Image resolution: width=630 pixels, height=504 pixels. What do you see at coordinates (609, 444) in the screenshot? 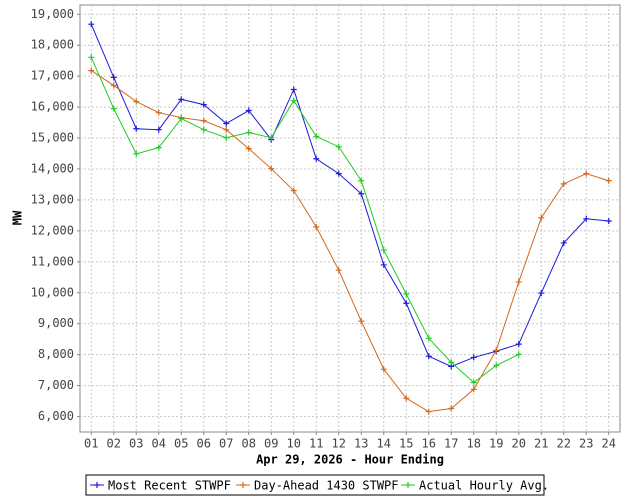
I see `x-tick-label: 24` at bounding box center [609, 444].